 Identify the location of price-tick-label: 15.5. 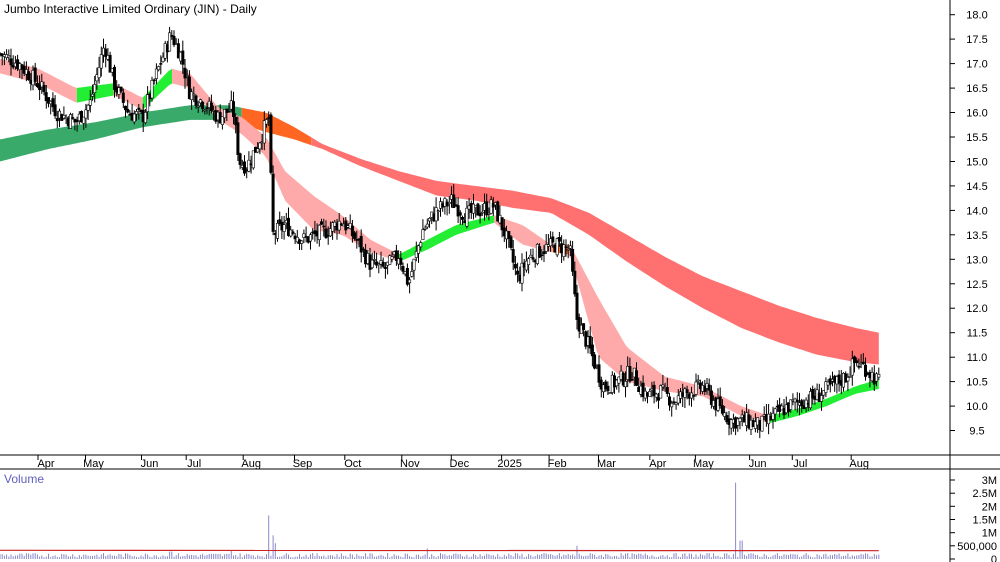
(976, 138).